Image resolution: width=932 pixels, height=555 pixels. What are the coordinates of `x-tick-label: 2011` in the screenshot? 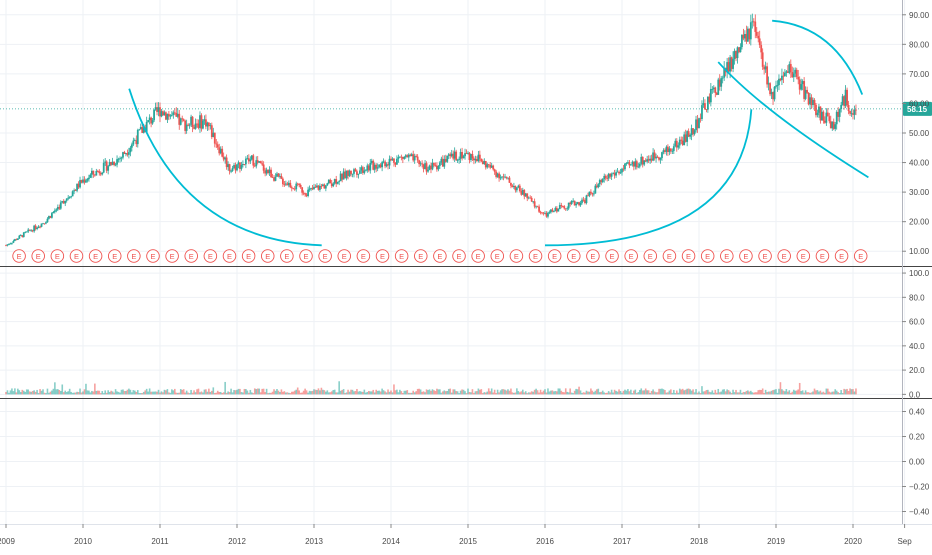 It's located at (160, 541).